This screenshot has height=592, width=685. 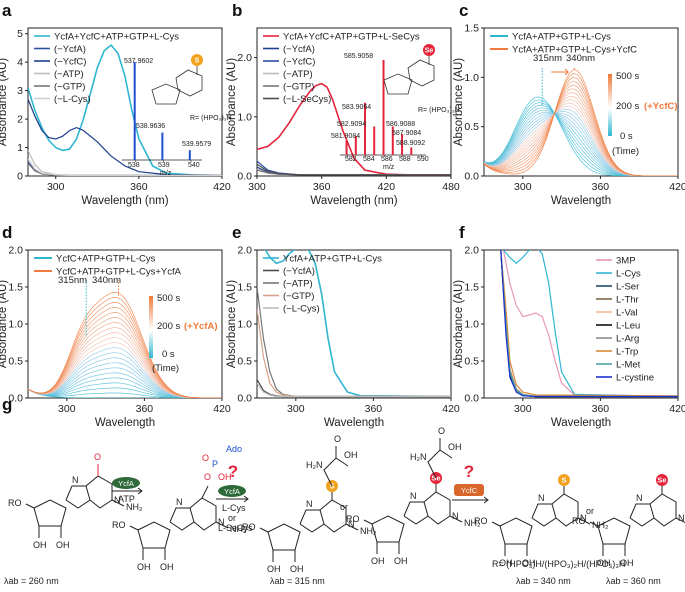 I want to click on legend-entry-0: 3MP, so click(x=626, y=261).